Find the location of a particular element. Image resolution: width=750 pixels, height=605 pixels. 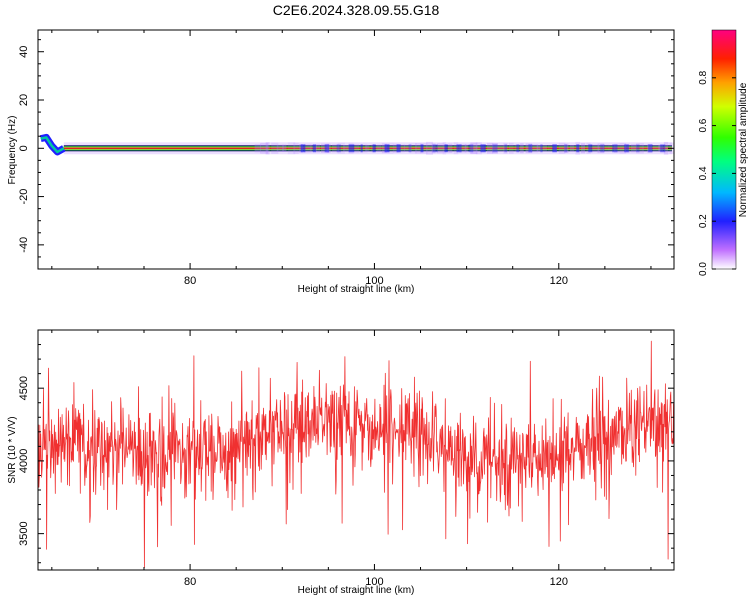

tone-halo-fluctuations is located at coordinates (464, 148).